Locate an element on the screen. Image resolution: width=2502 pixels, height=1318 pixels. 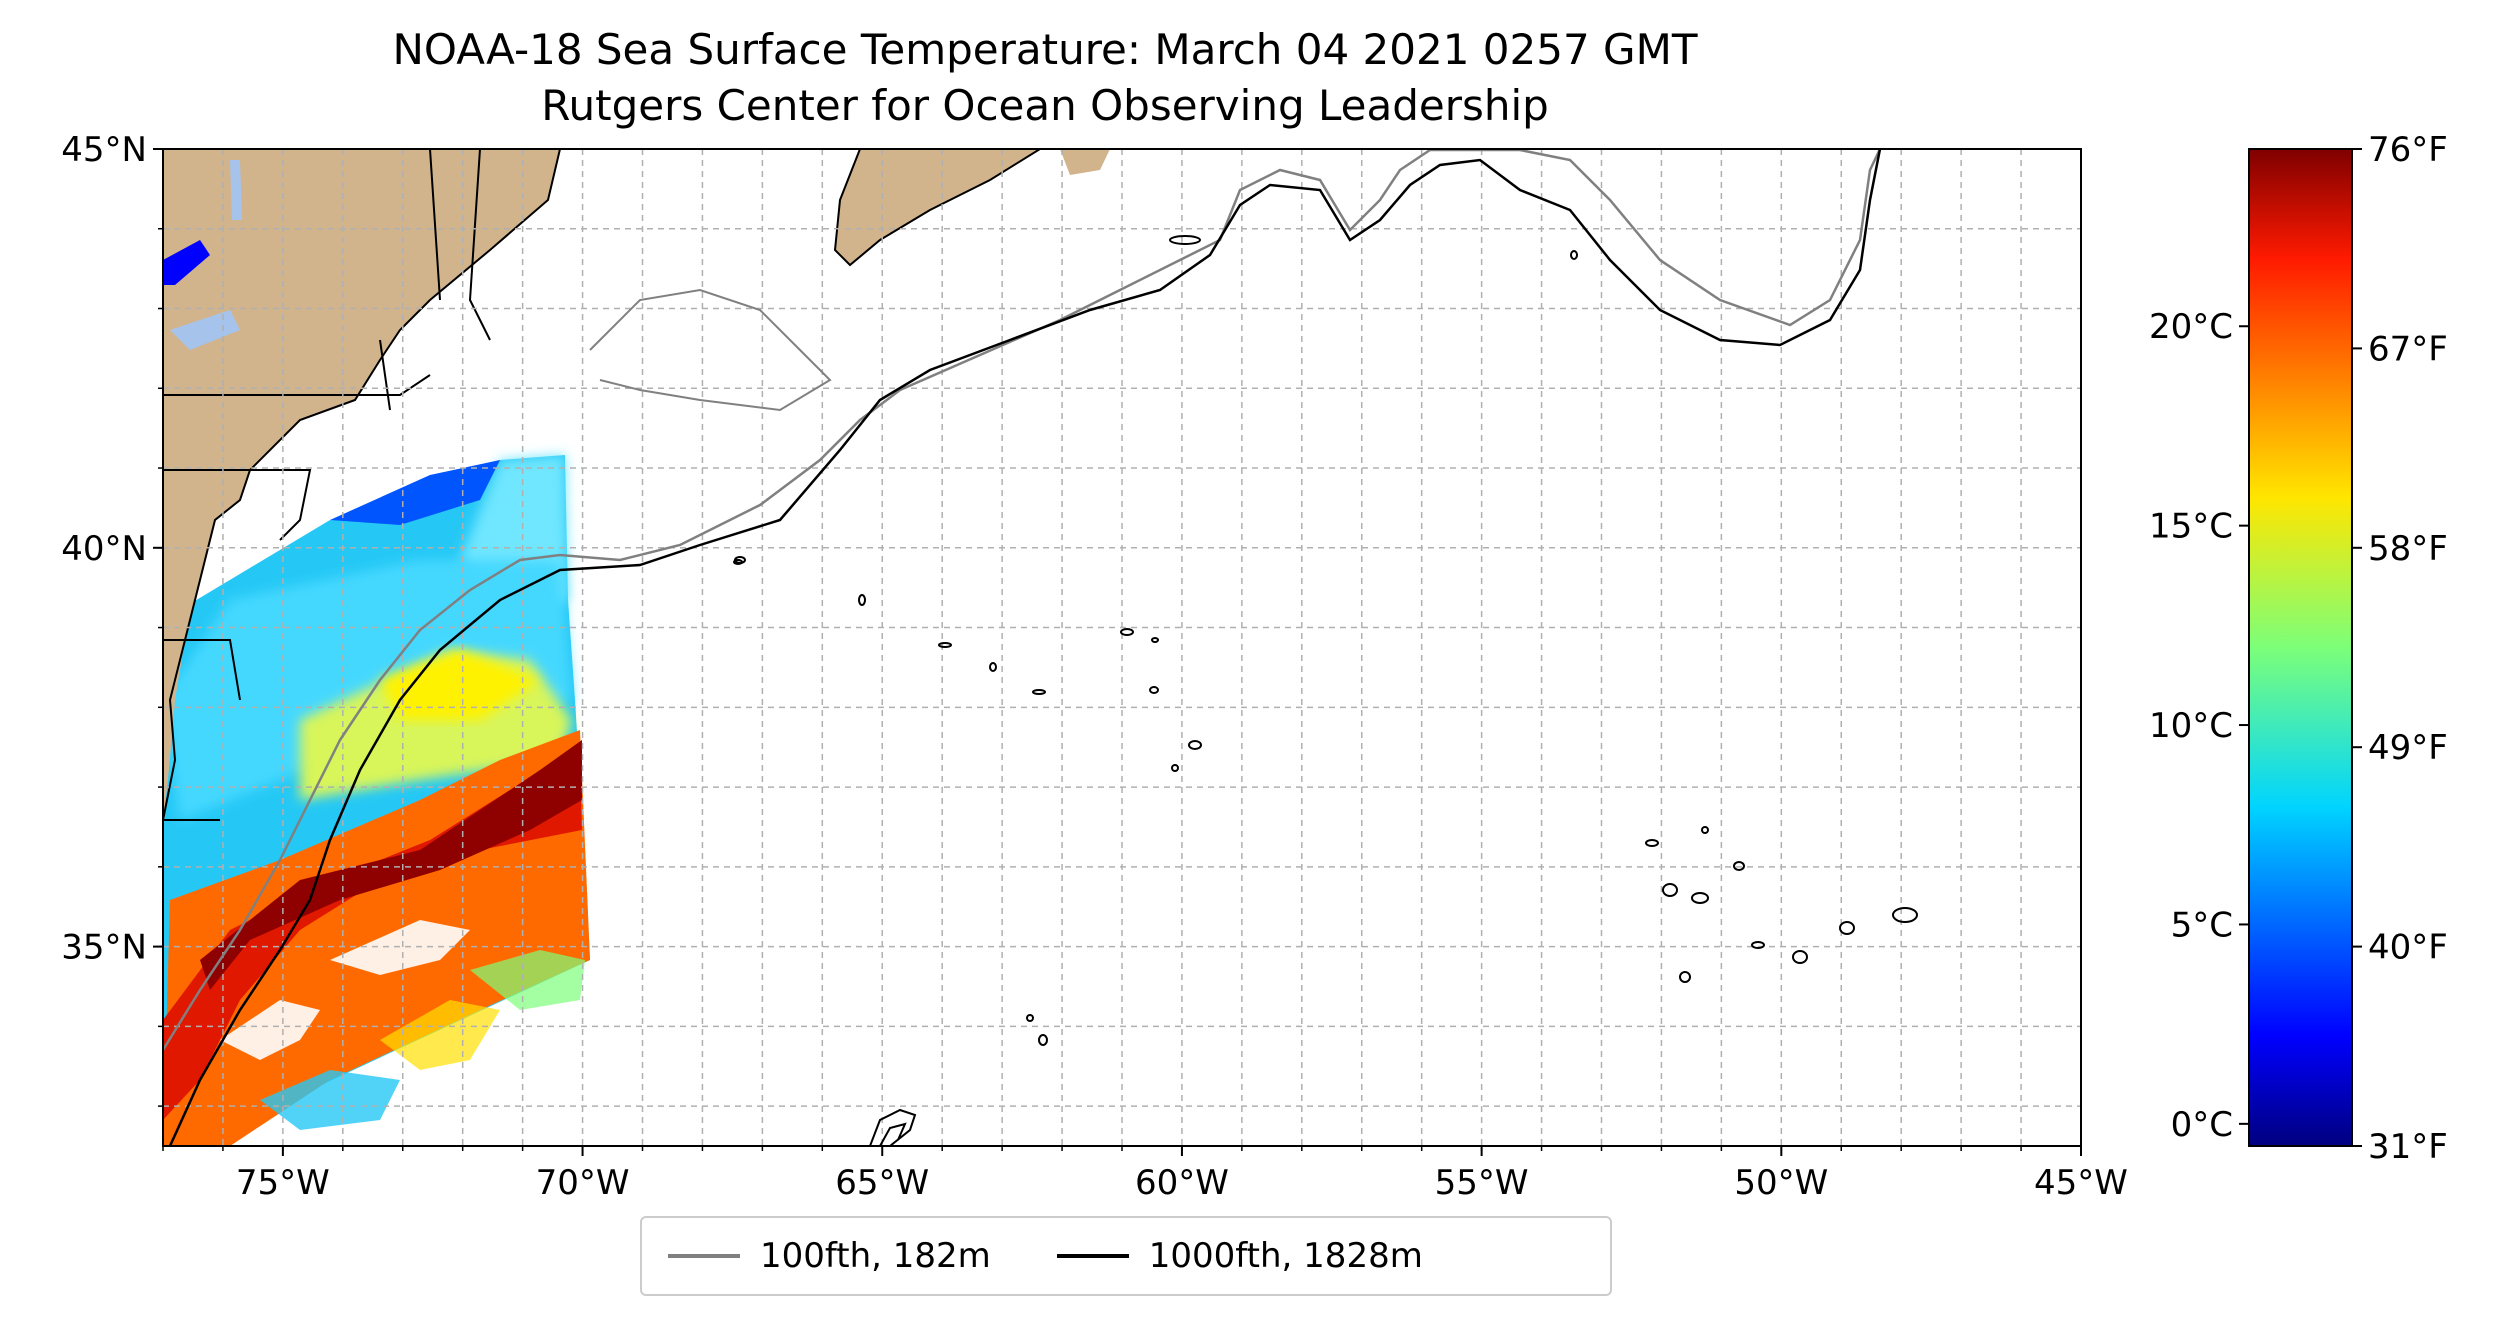
lon-tick-label: 60°W is located at coordinates (1182, 1183).